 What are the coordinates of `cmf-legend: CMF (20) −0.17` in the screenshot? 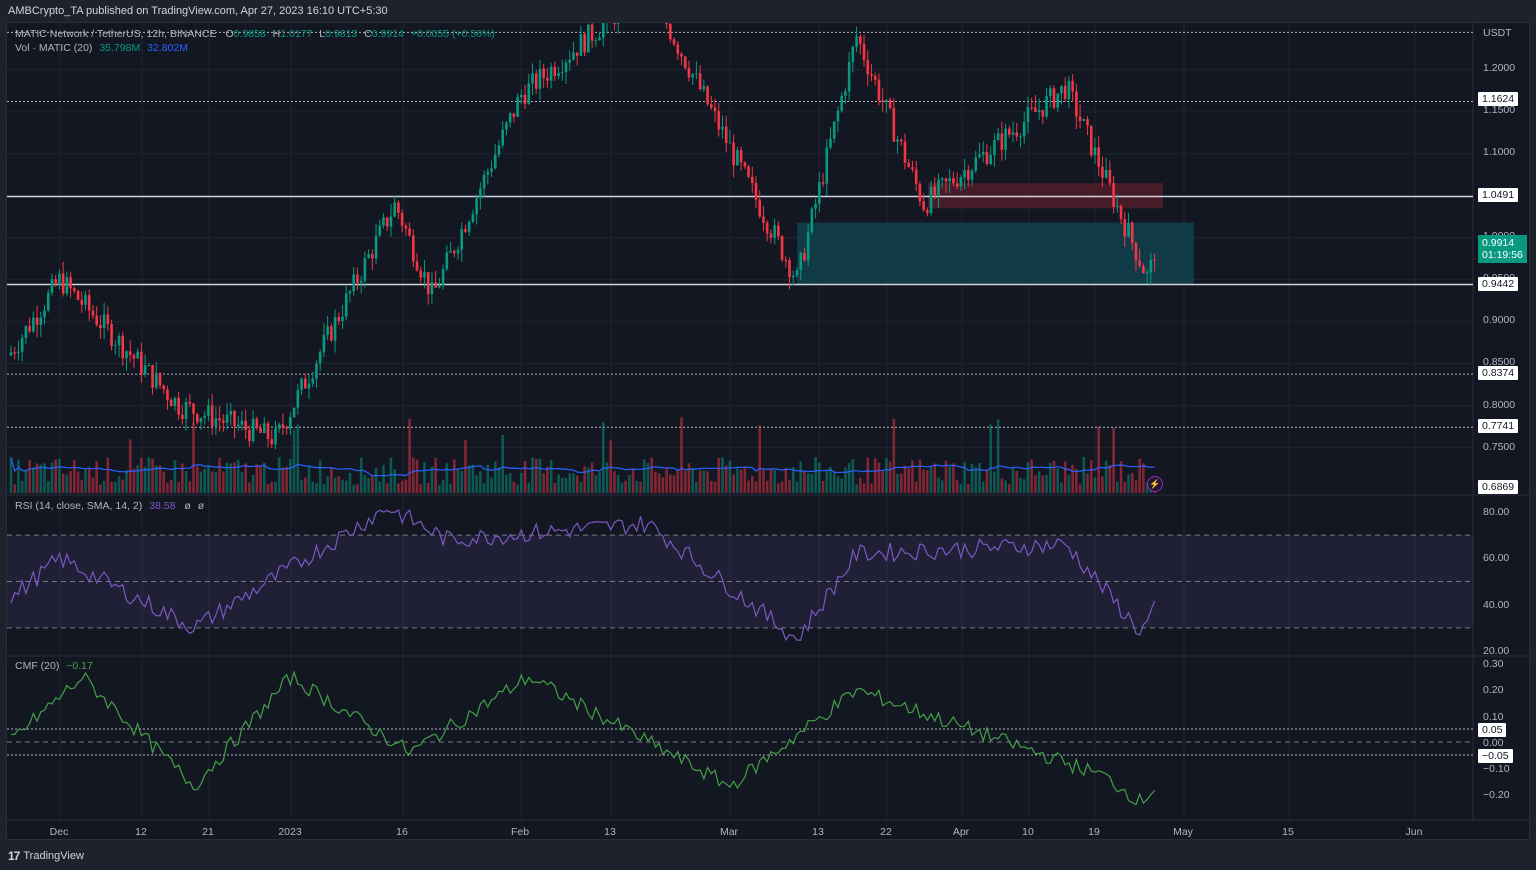 It's located at (54, 666).